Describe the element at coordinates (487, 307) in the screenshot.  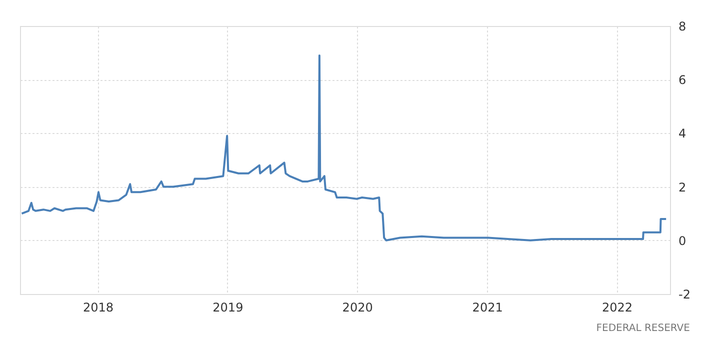
I see `x-tick-label: 2021` at that location.